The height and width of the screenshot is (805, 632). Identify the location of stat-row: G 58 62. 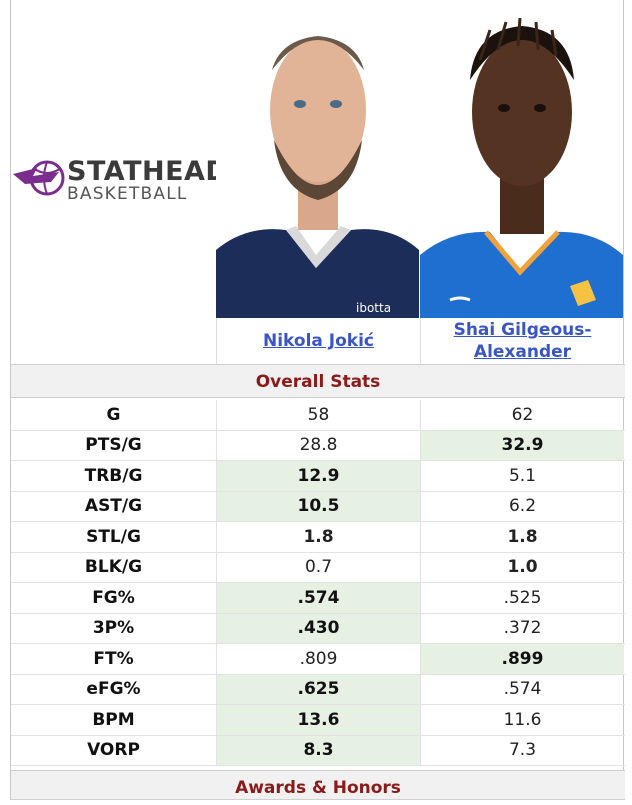
(318, 415).